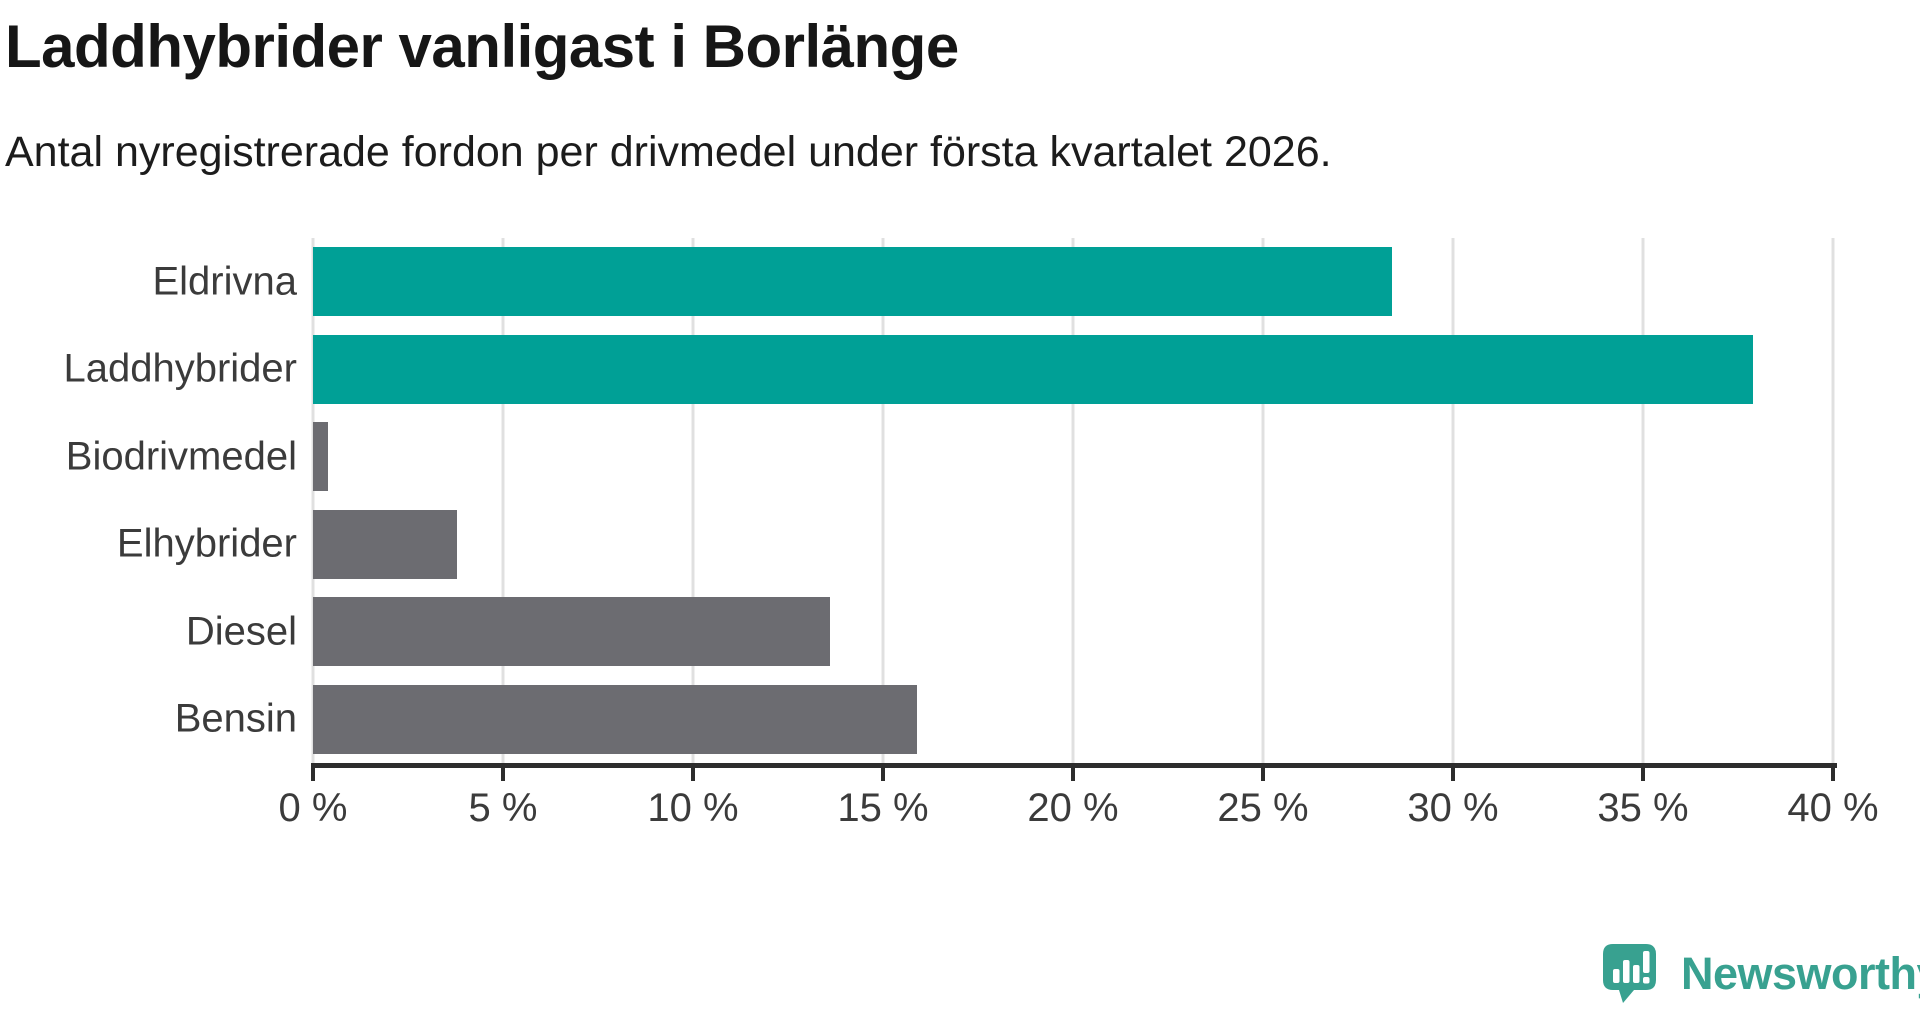 Image resolution: width=1920 pixels, height=1010 pixels. I want to click on newsworthy-logo-icon, so click(1629, 973).